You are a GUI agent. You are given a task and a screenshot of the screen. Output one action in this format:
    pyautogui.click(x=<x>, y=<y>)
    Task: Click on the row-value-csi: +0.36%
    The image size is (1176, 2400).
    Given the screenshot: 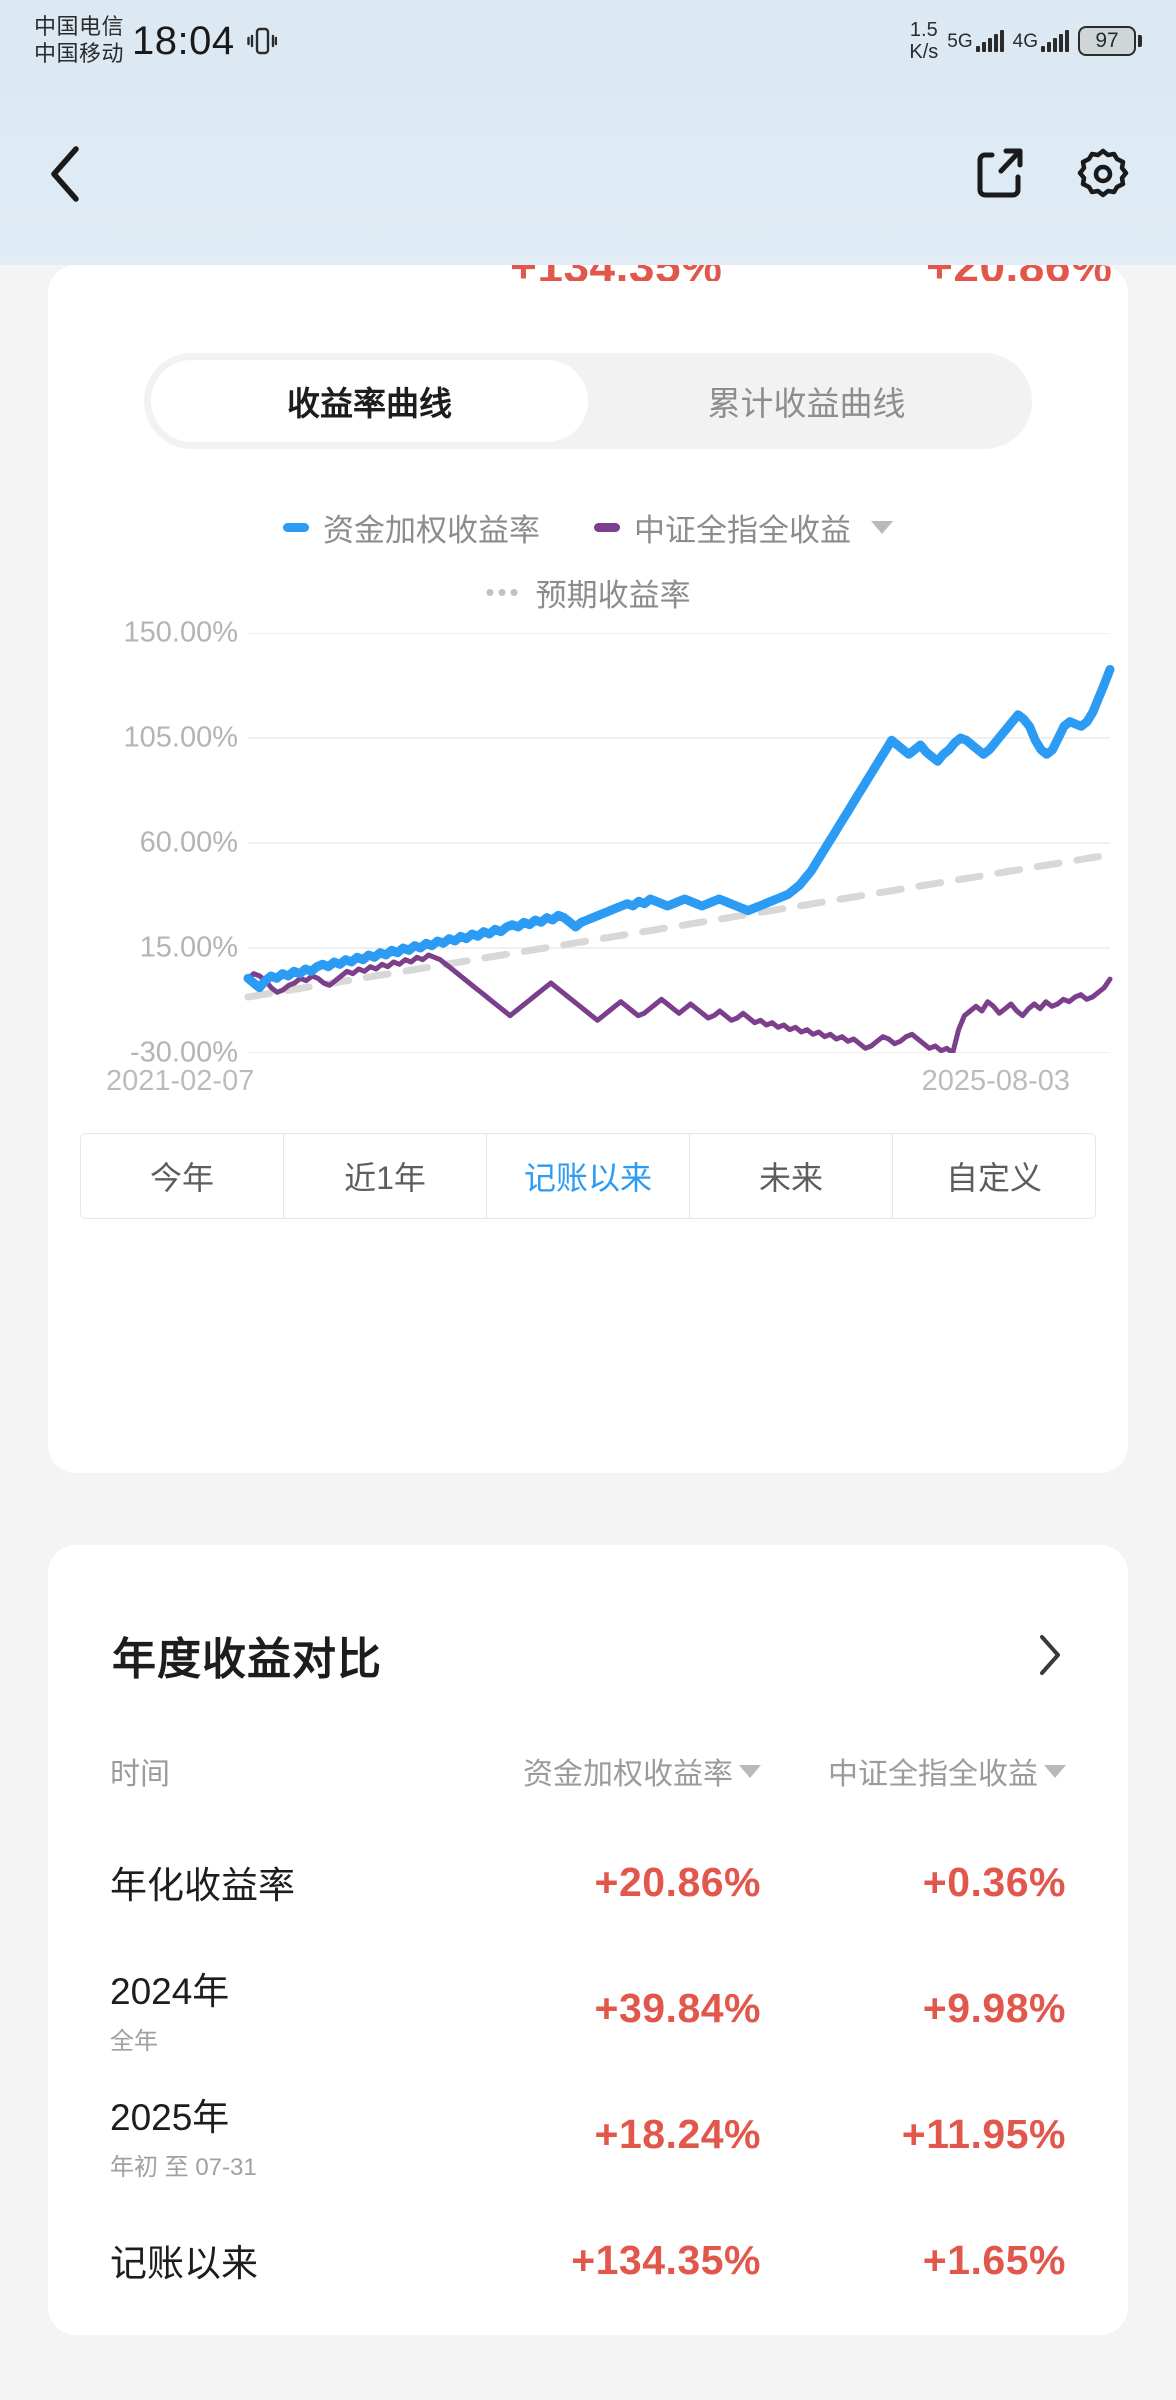 What is the action you would take?
    pyautogui.click(x=994, y=1881)
    